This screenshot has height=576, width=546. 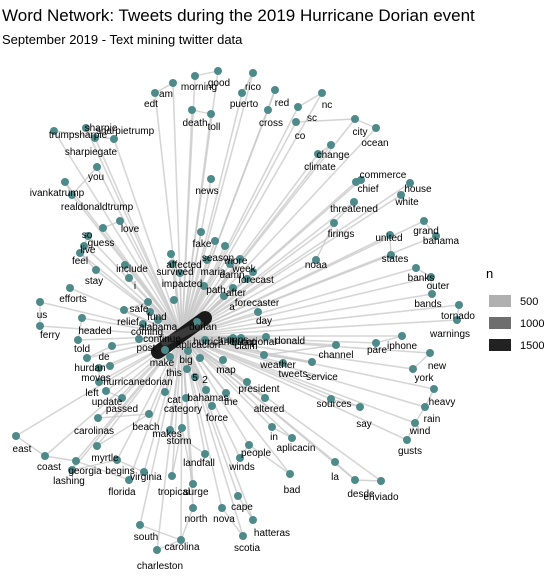 I want to click on label-charleston: charleston, so click(x=160, y=566).